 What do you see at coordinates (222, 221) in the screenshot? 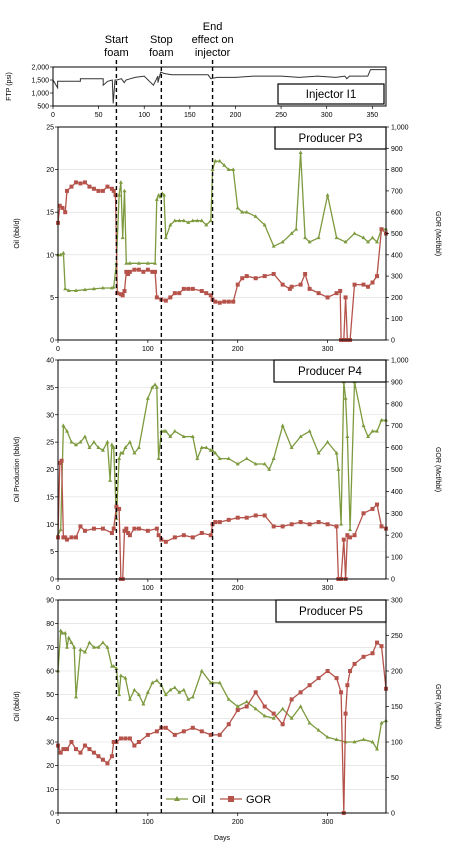
I see `series-oil` at bounding box center [222, 221].